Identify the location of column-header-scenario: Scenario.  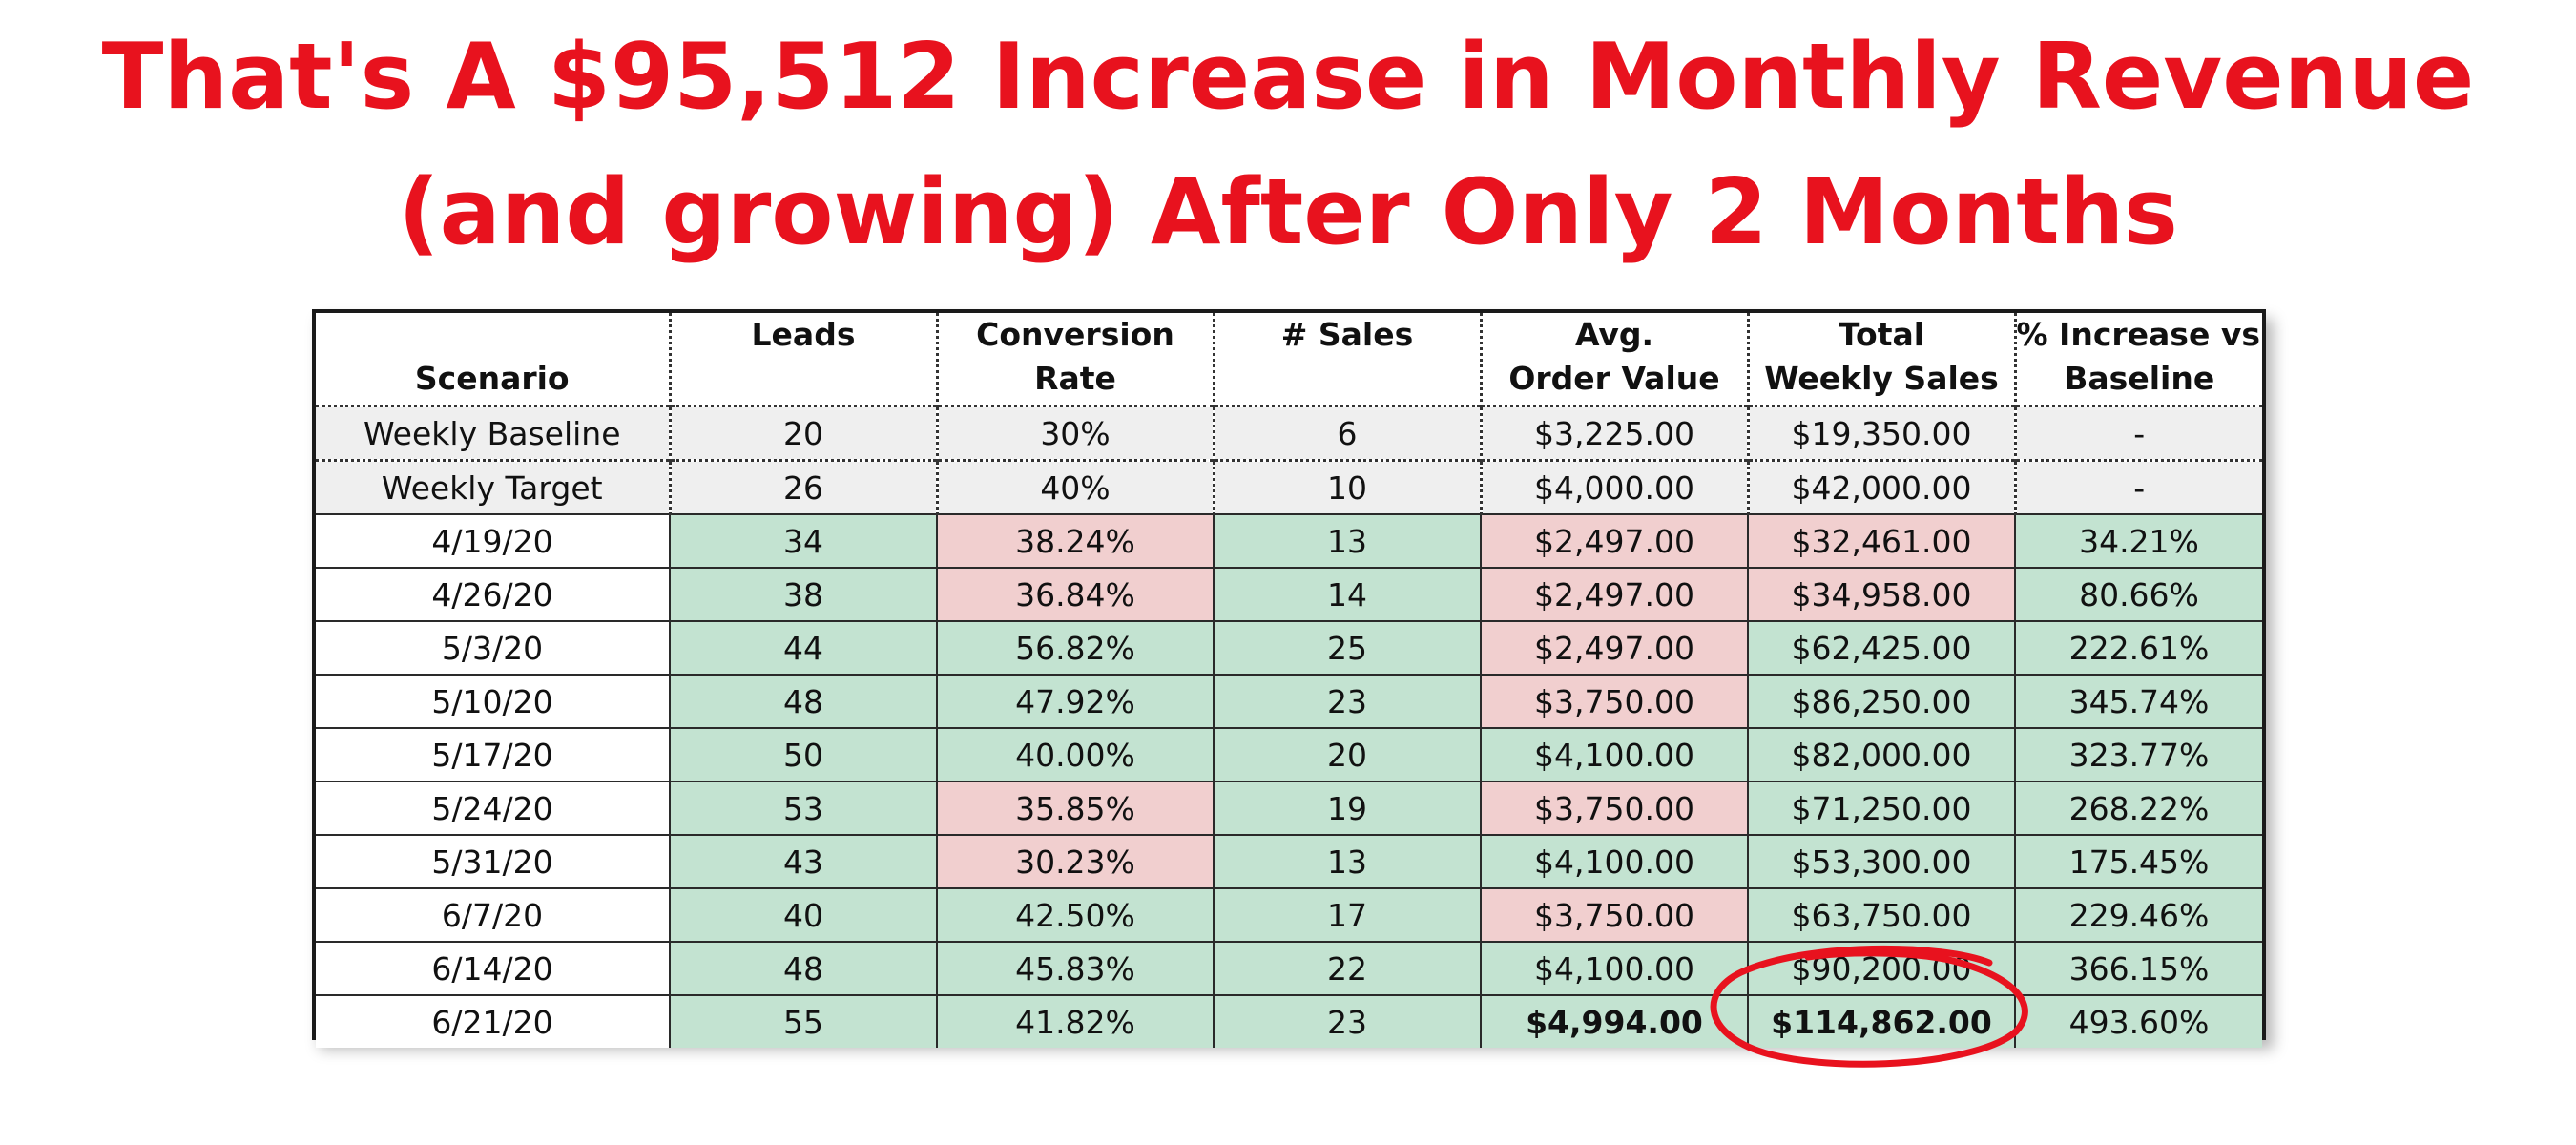
(493, 360).